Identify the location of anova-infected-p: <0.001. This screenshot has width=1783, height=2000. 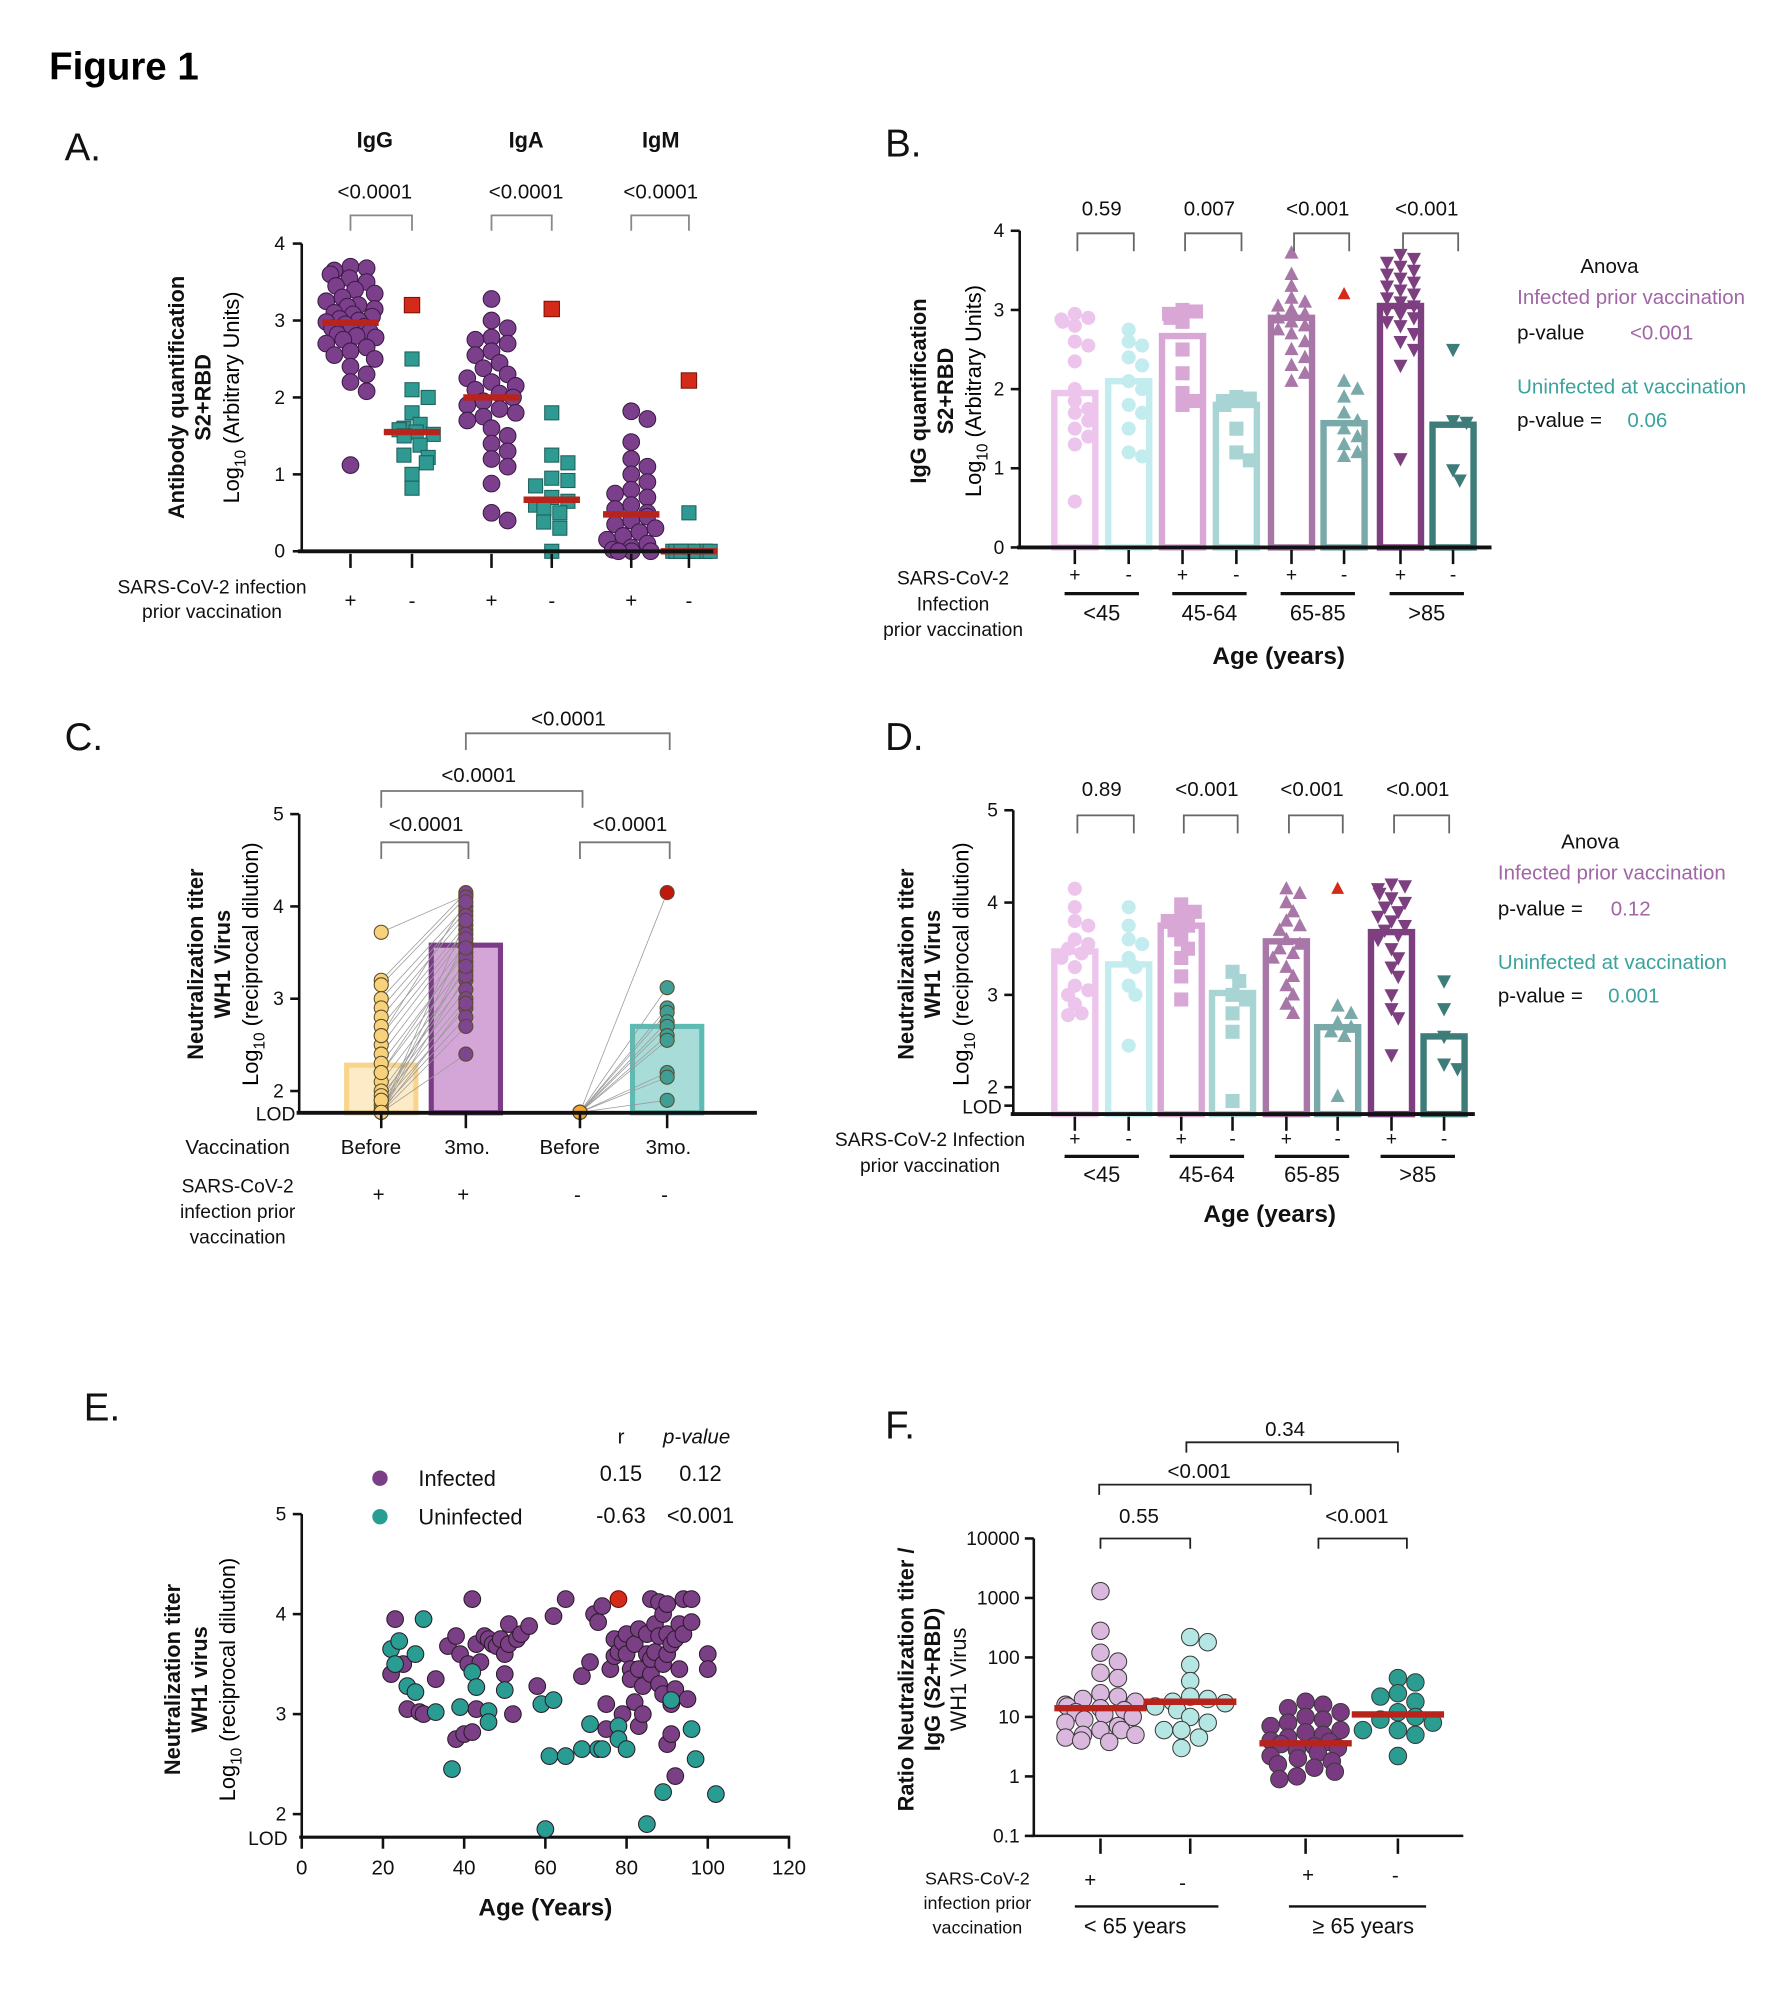
(1661, 333).